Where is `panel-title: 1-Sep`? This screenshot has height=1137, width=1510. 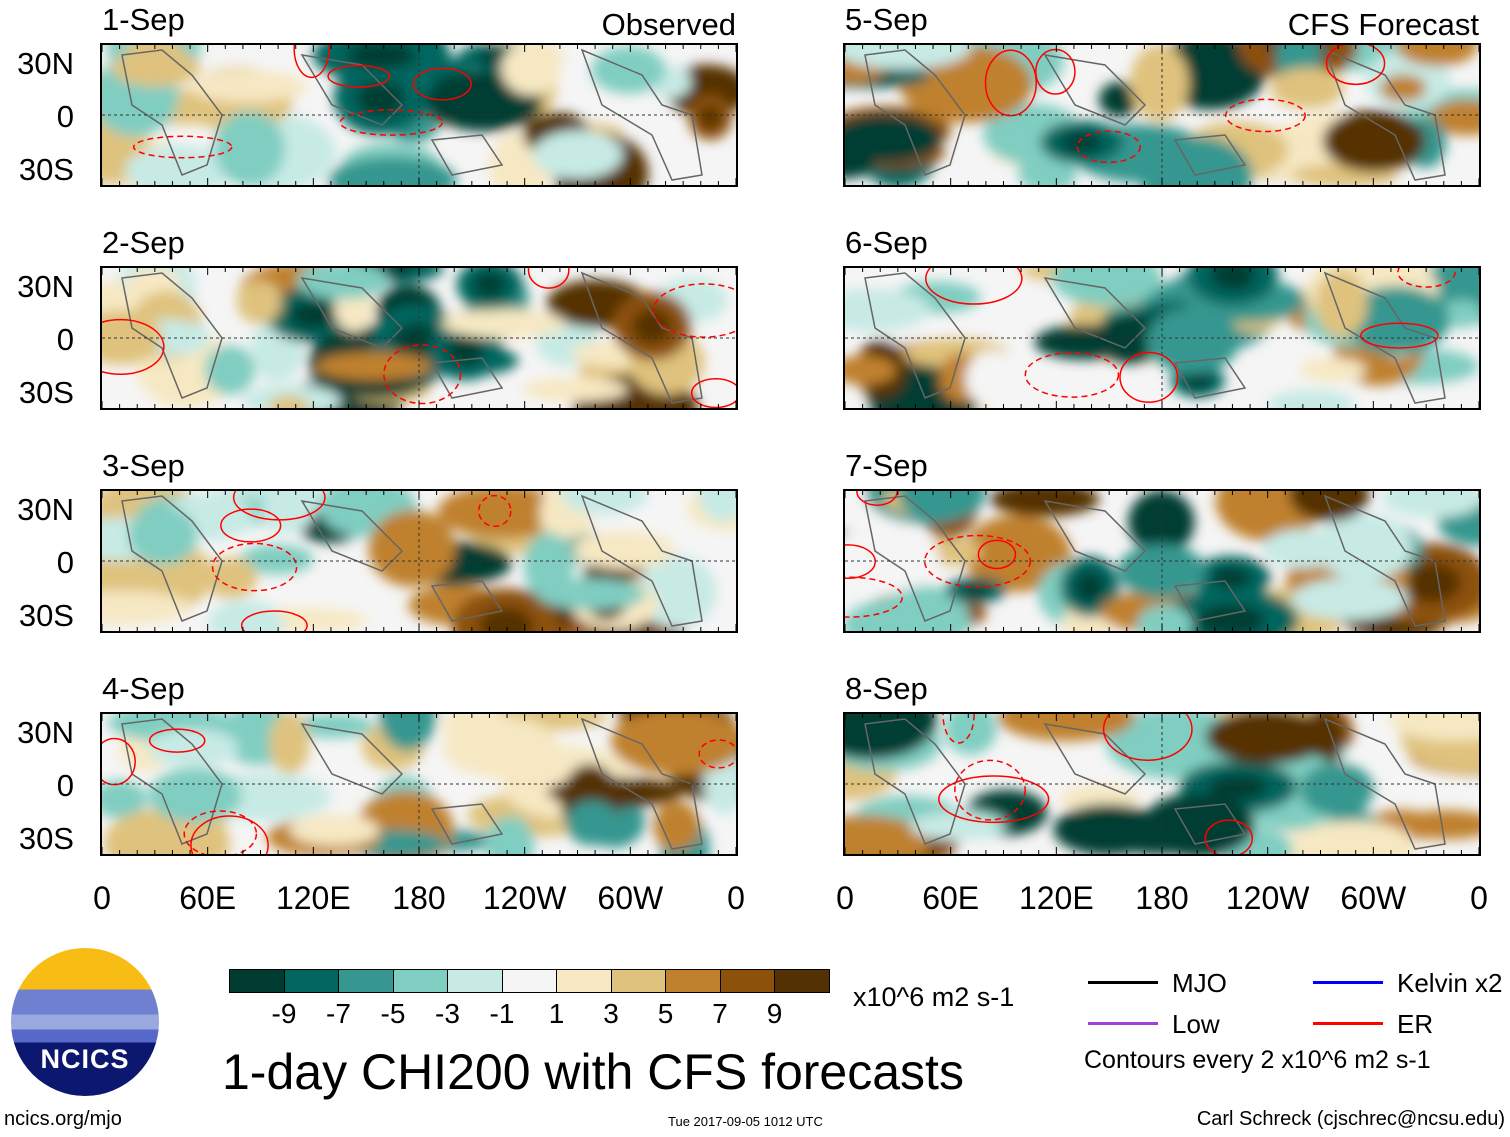
panel-title: 1-Sep is located at coordinates (143, 19).